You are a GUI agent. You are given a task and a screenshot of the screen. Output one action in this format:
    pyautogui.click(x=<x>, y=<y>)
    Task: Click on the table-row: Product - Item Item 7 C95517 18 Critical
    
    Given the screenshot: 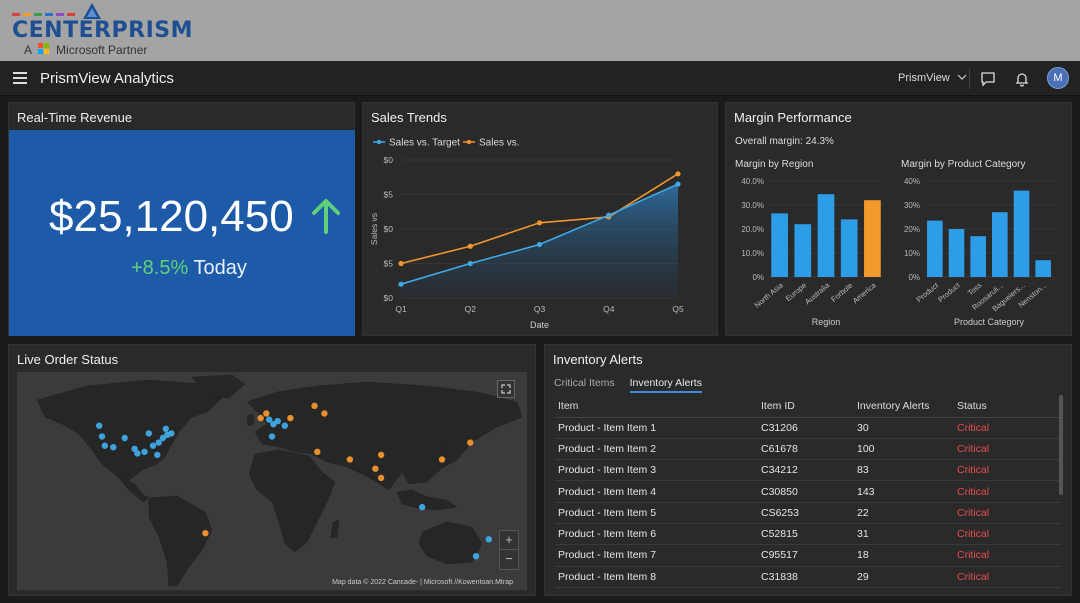 What is the action you would take?
    pyautogui.click(x=808, y=555)
    